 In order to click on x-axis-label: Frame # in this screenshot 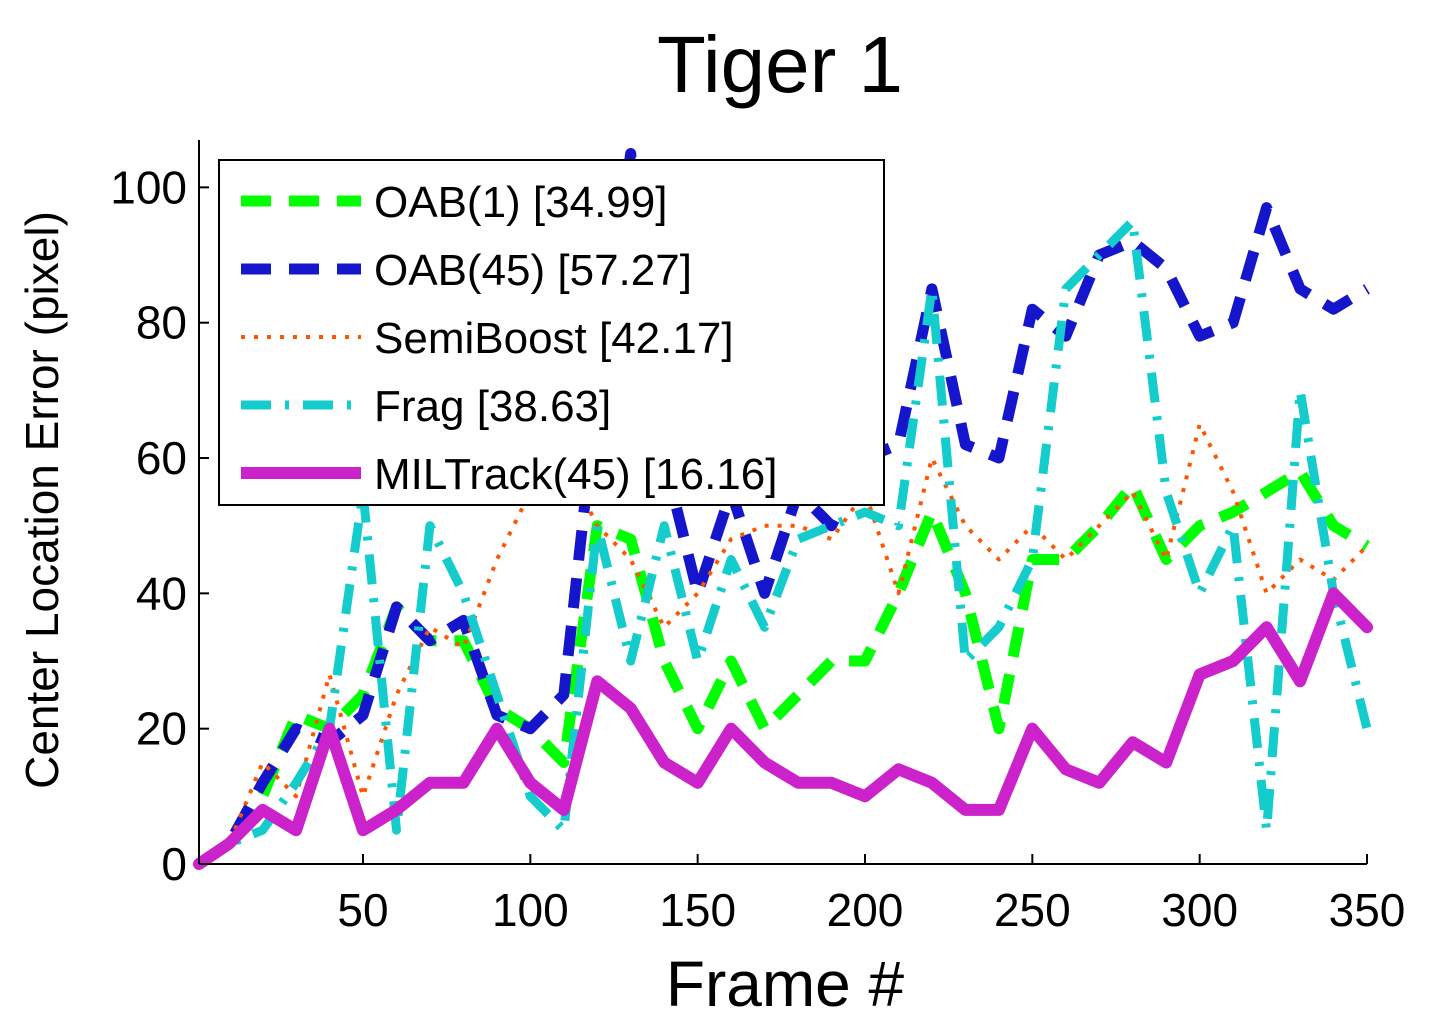, I will do `click(785, 984)`.